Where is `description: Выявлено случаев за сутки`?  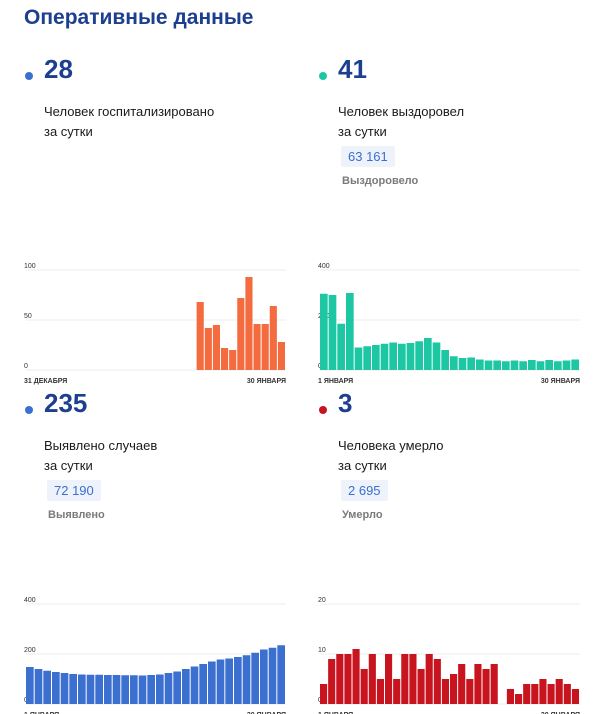 description: Выявлено случаев за сутки is located at coordinates (164, 456).